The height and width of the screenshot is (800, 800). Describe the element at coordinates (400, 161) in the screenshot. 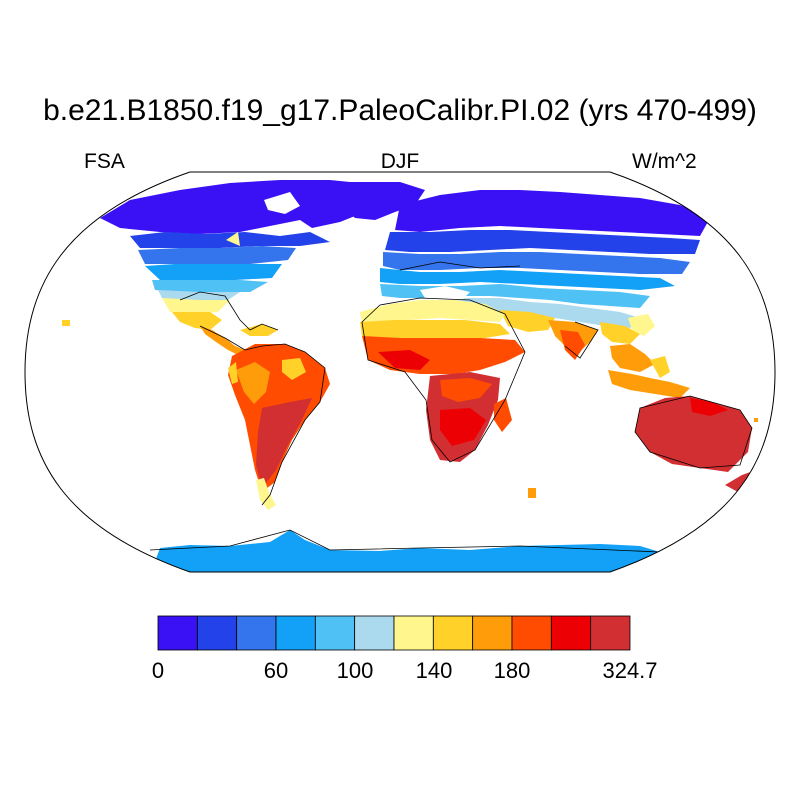

I see `season-label: DJF` at that location.